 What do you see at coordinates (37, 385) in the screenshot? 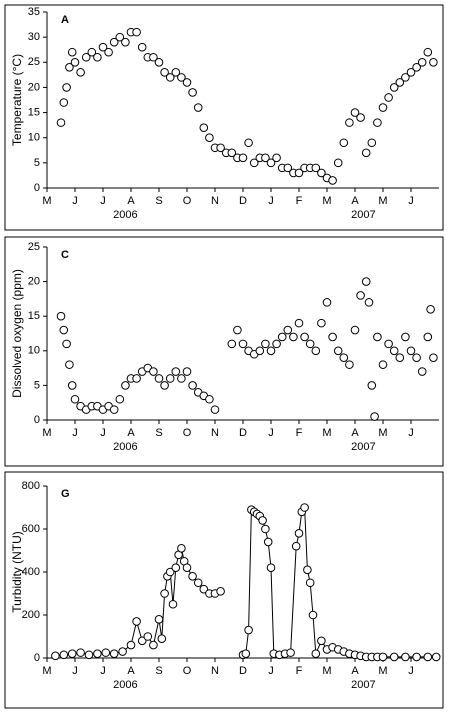
I see `y-tick-label: 5` at bounding box center [37, 385].